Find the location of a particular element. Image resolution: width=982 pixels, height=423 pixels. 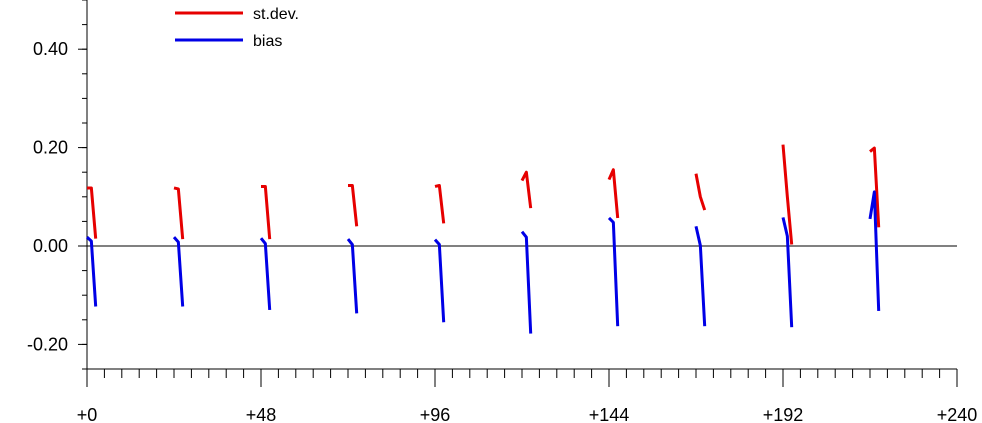

x-tick-label: +240 is located at coordinates (957, 414).